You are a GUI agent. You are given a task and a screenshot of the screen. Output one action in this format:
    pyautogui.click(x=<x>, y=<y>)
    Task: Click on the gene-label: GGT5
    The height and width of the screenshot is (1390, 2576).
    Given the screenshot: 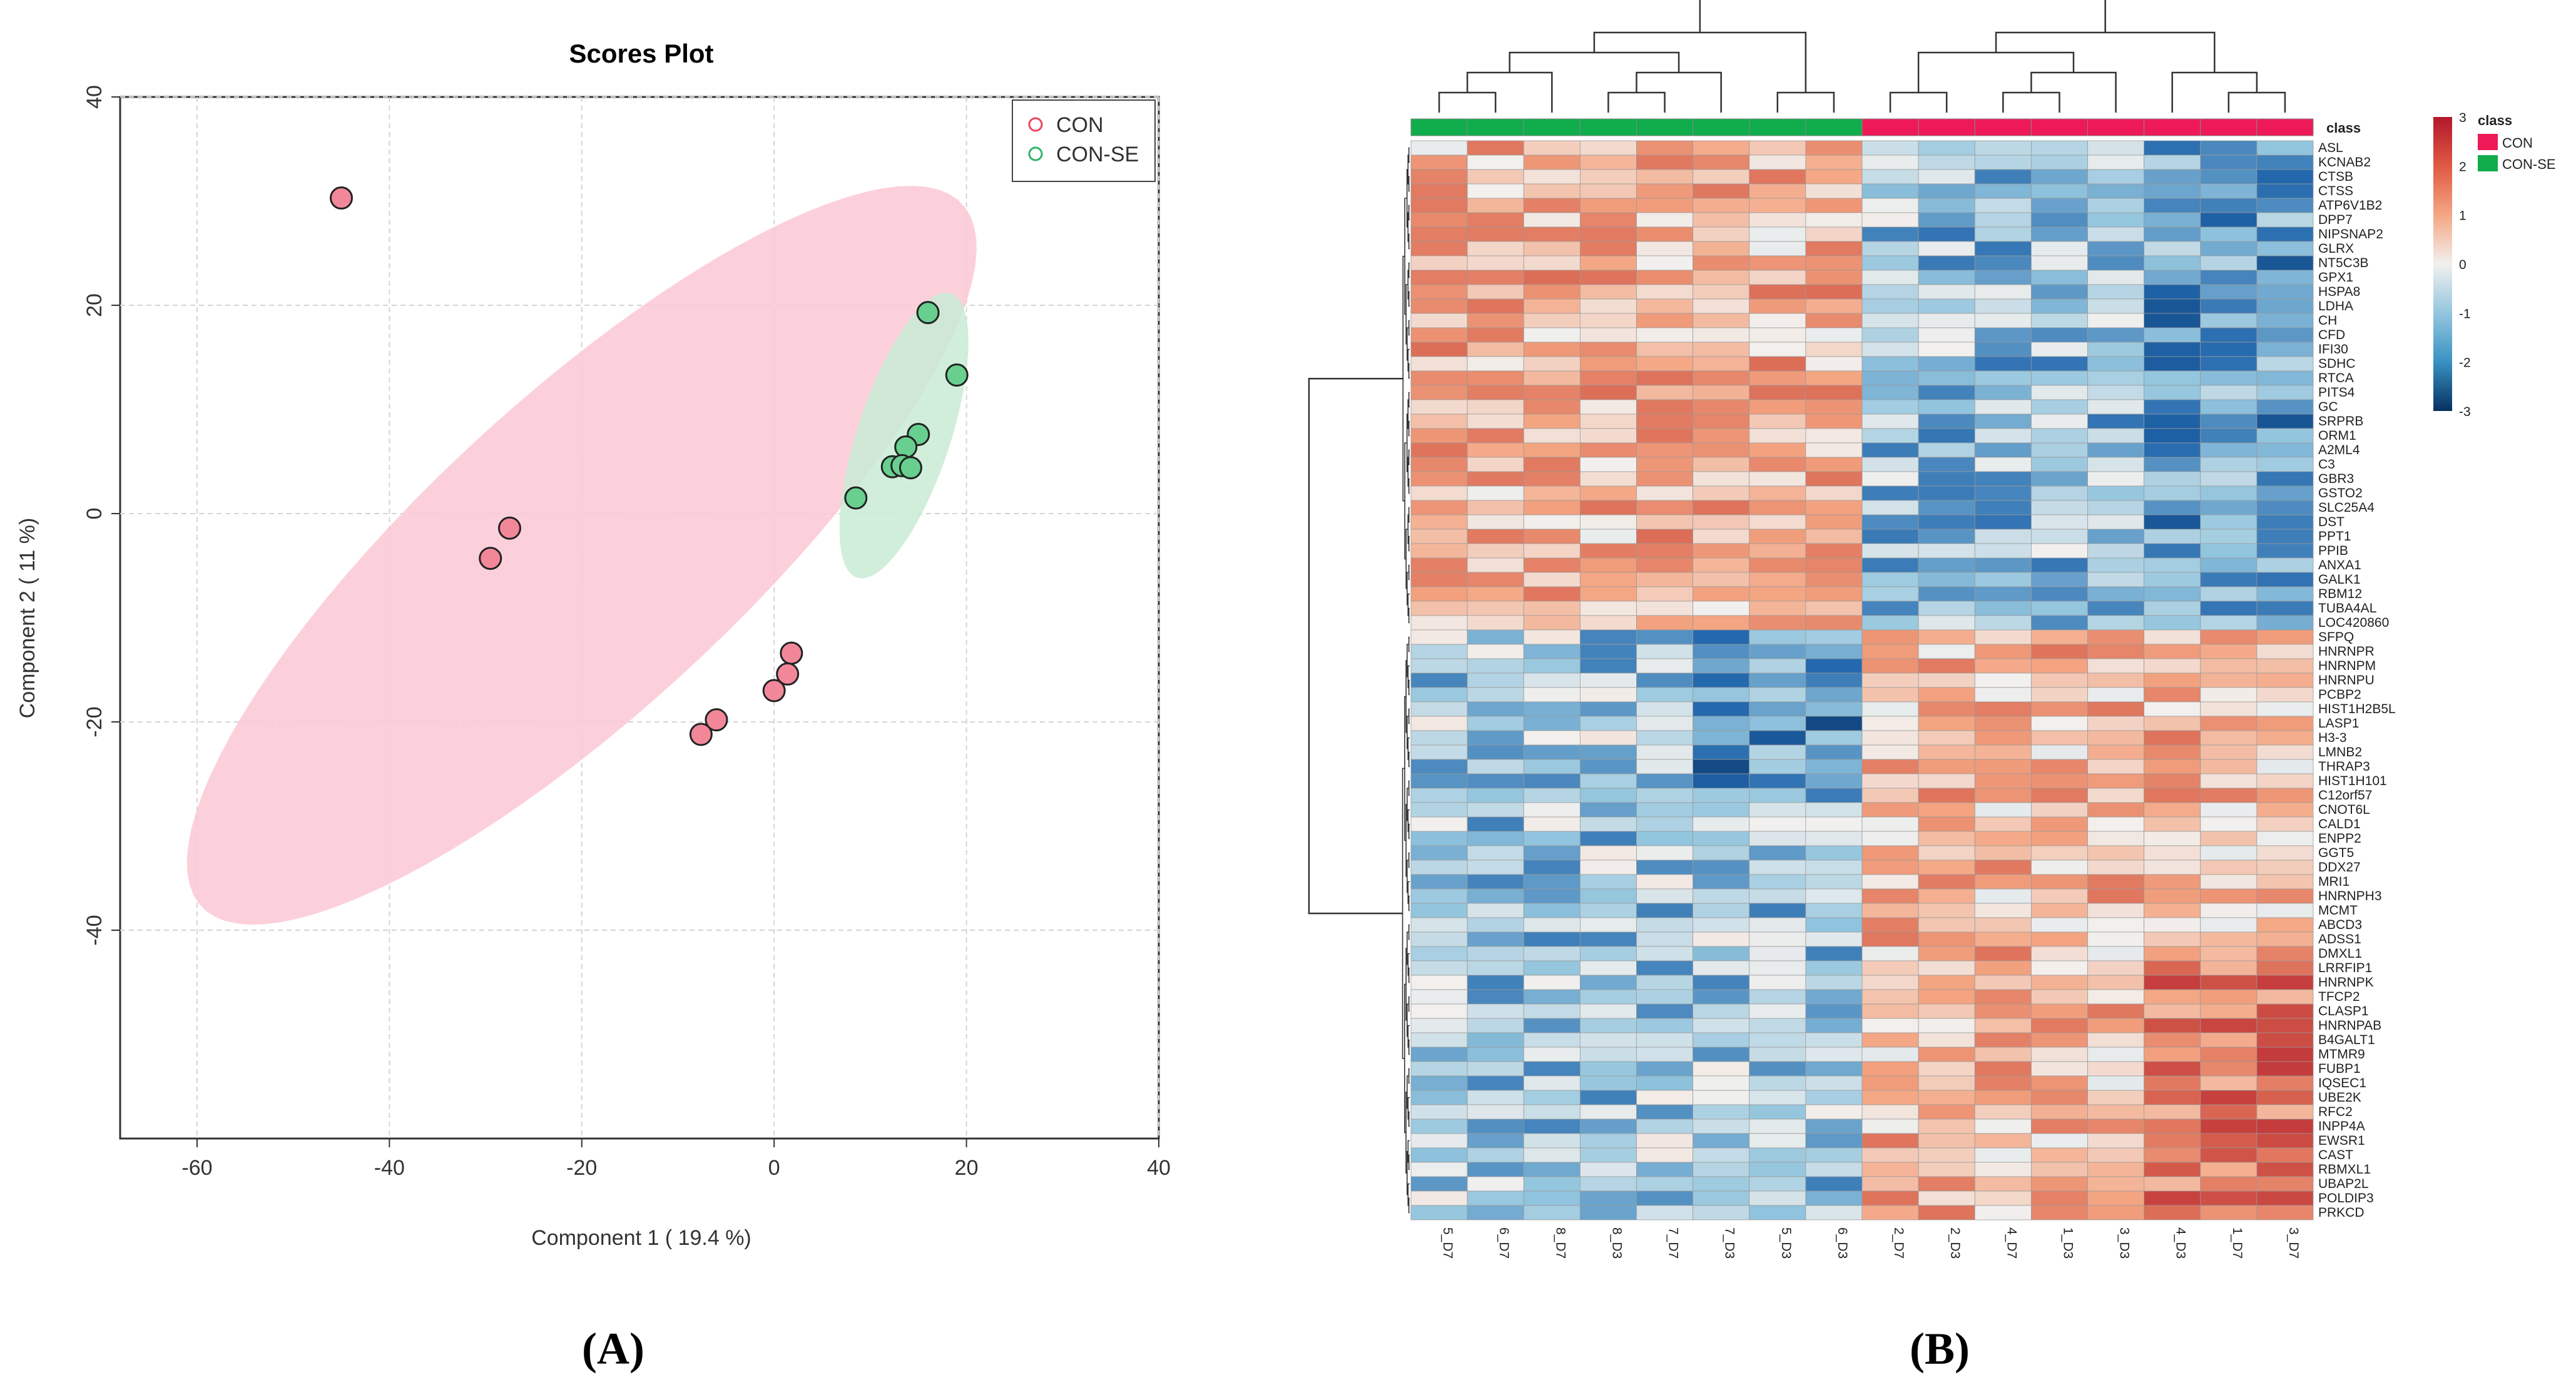 What is the action you would take?
    pyautogui.click(x=2336, y=853)
    